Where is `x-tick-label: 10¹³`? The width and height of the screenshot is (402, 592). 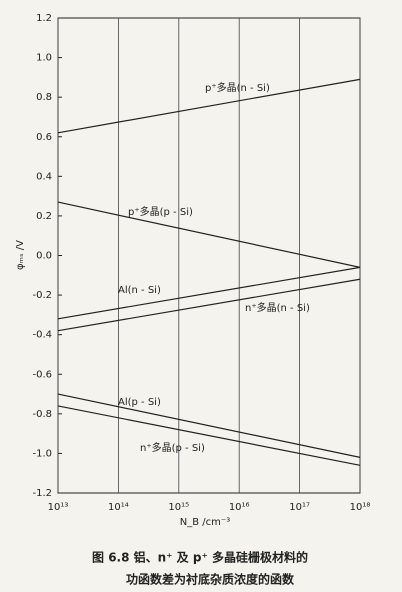 x-tick-label: 10¹³ is located at coordinates (58, 507).